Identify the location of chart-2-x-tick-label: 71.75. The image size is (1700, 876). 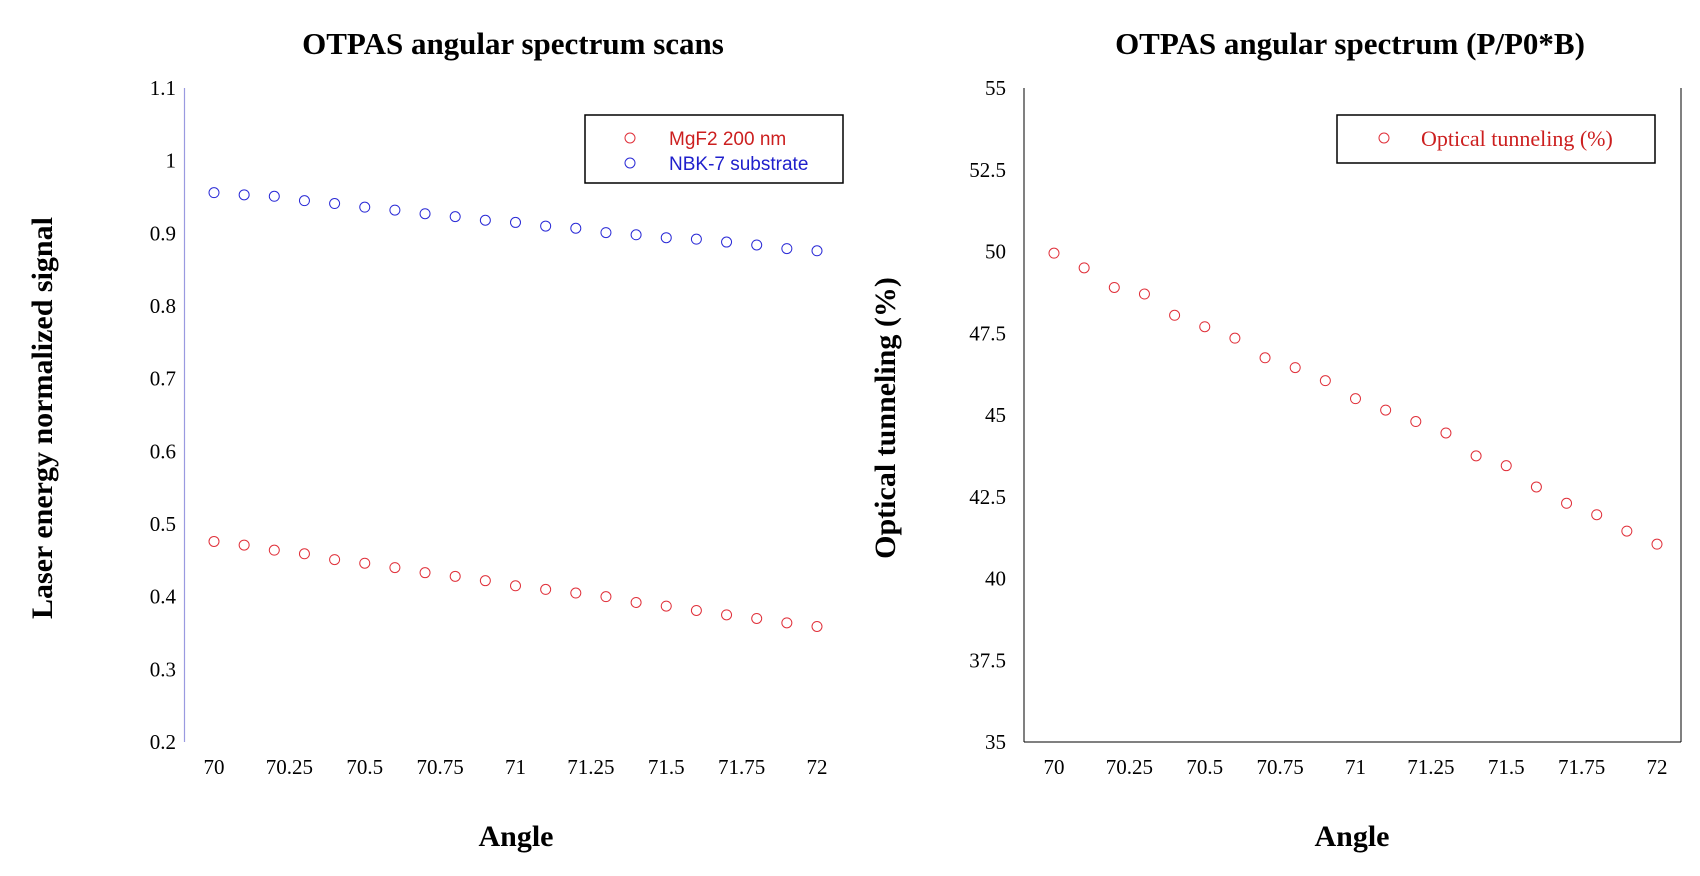
(1581, 767).